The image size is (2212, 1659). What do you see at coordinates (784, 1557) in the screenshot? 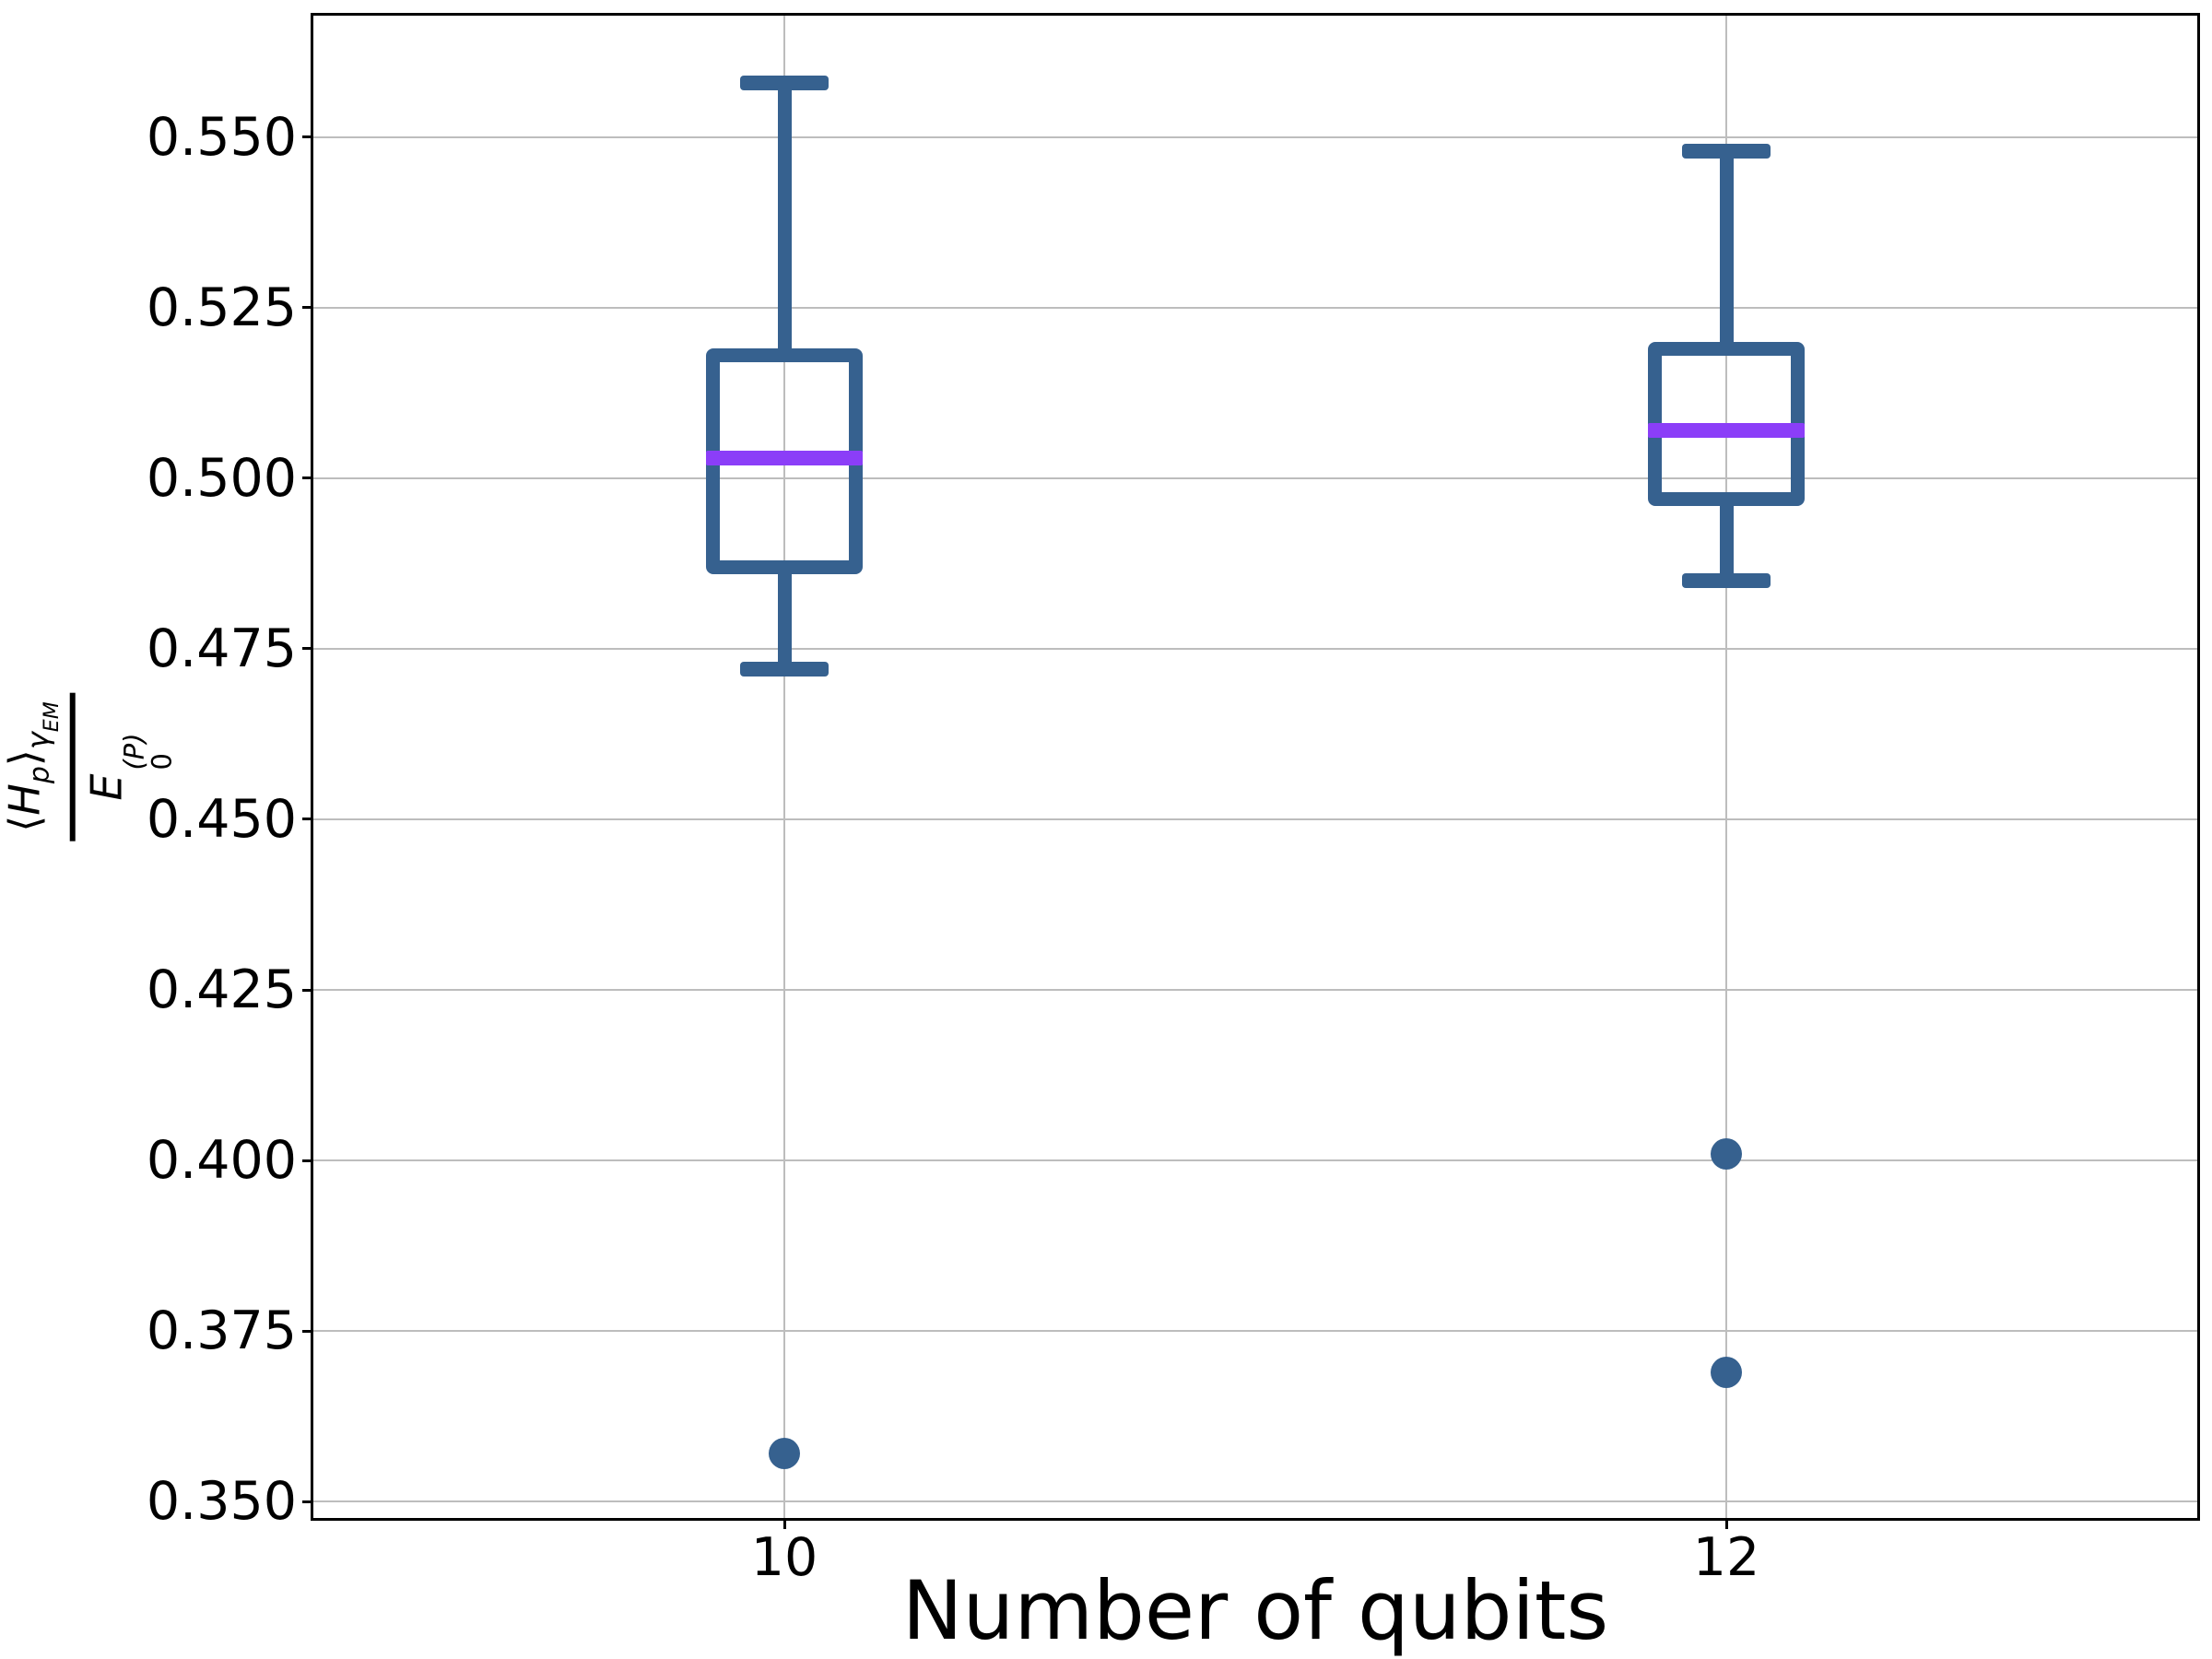
I see `x-tick-label: 10` at bounding box center [784, 1557].